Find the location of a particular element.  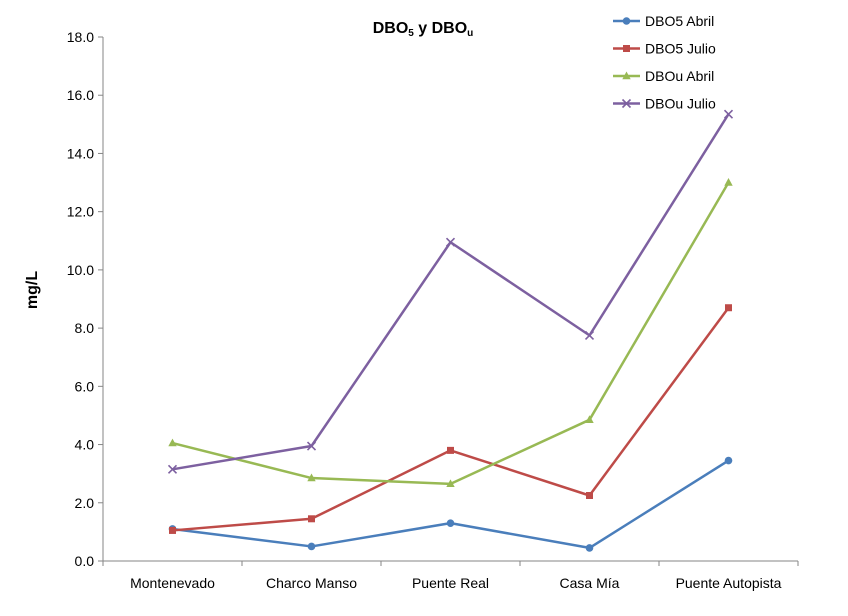

y-tick-label: 8.0 is located at coordinates (85, 328).